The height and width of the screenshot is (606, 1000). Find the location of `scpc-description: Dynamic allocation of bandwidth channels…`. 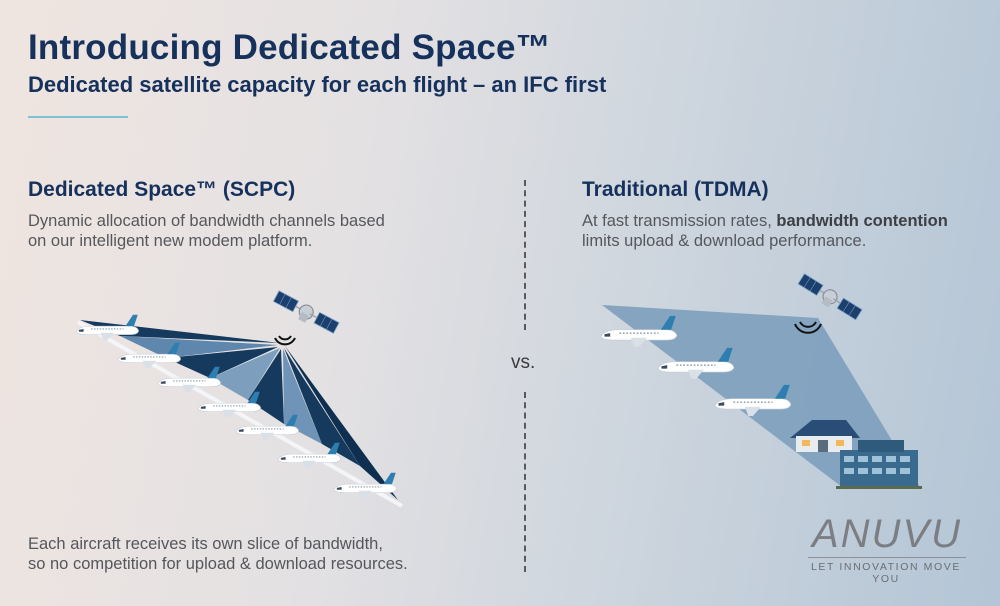

scpc-description: Dynamic allocation of bandwidth channels… is located at coordinates (253, 231).